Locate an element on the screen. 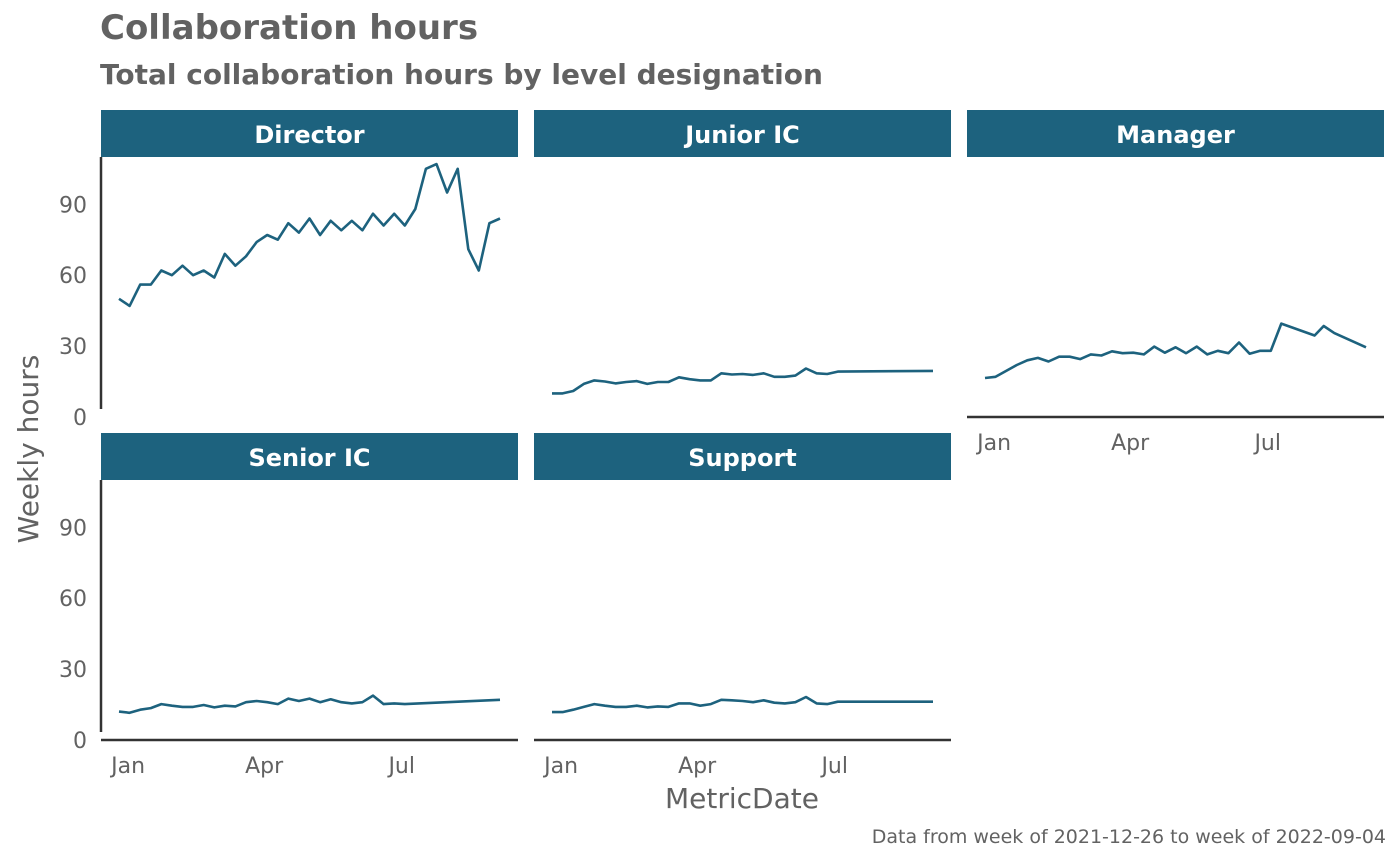 This screenshot has height=866, width=1400. facet-label-senior-ic: Senior IC is located at coordinates (309, 458).